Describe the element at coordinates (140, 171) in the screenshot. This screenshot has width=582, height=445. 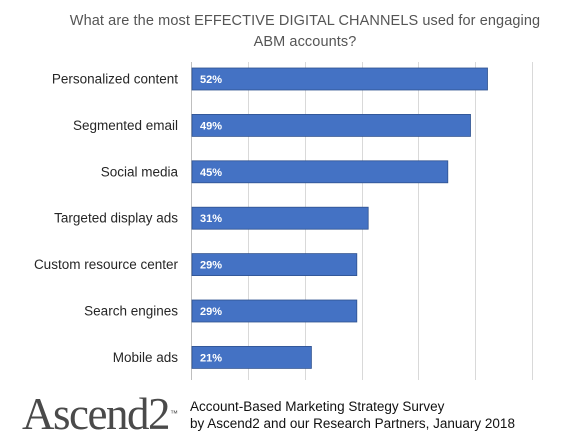
I see `category-label: Social media` at that location.